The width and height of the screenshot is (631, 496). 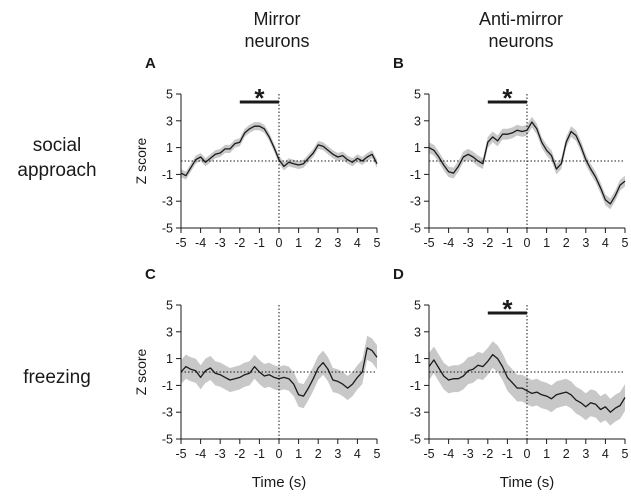 I want to click on panel-letter: B, so click(x=398, y=63).